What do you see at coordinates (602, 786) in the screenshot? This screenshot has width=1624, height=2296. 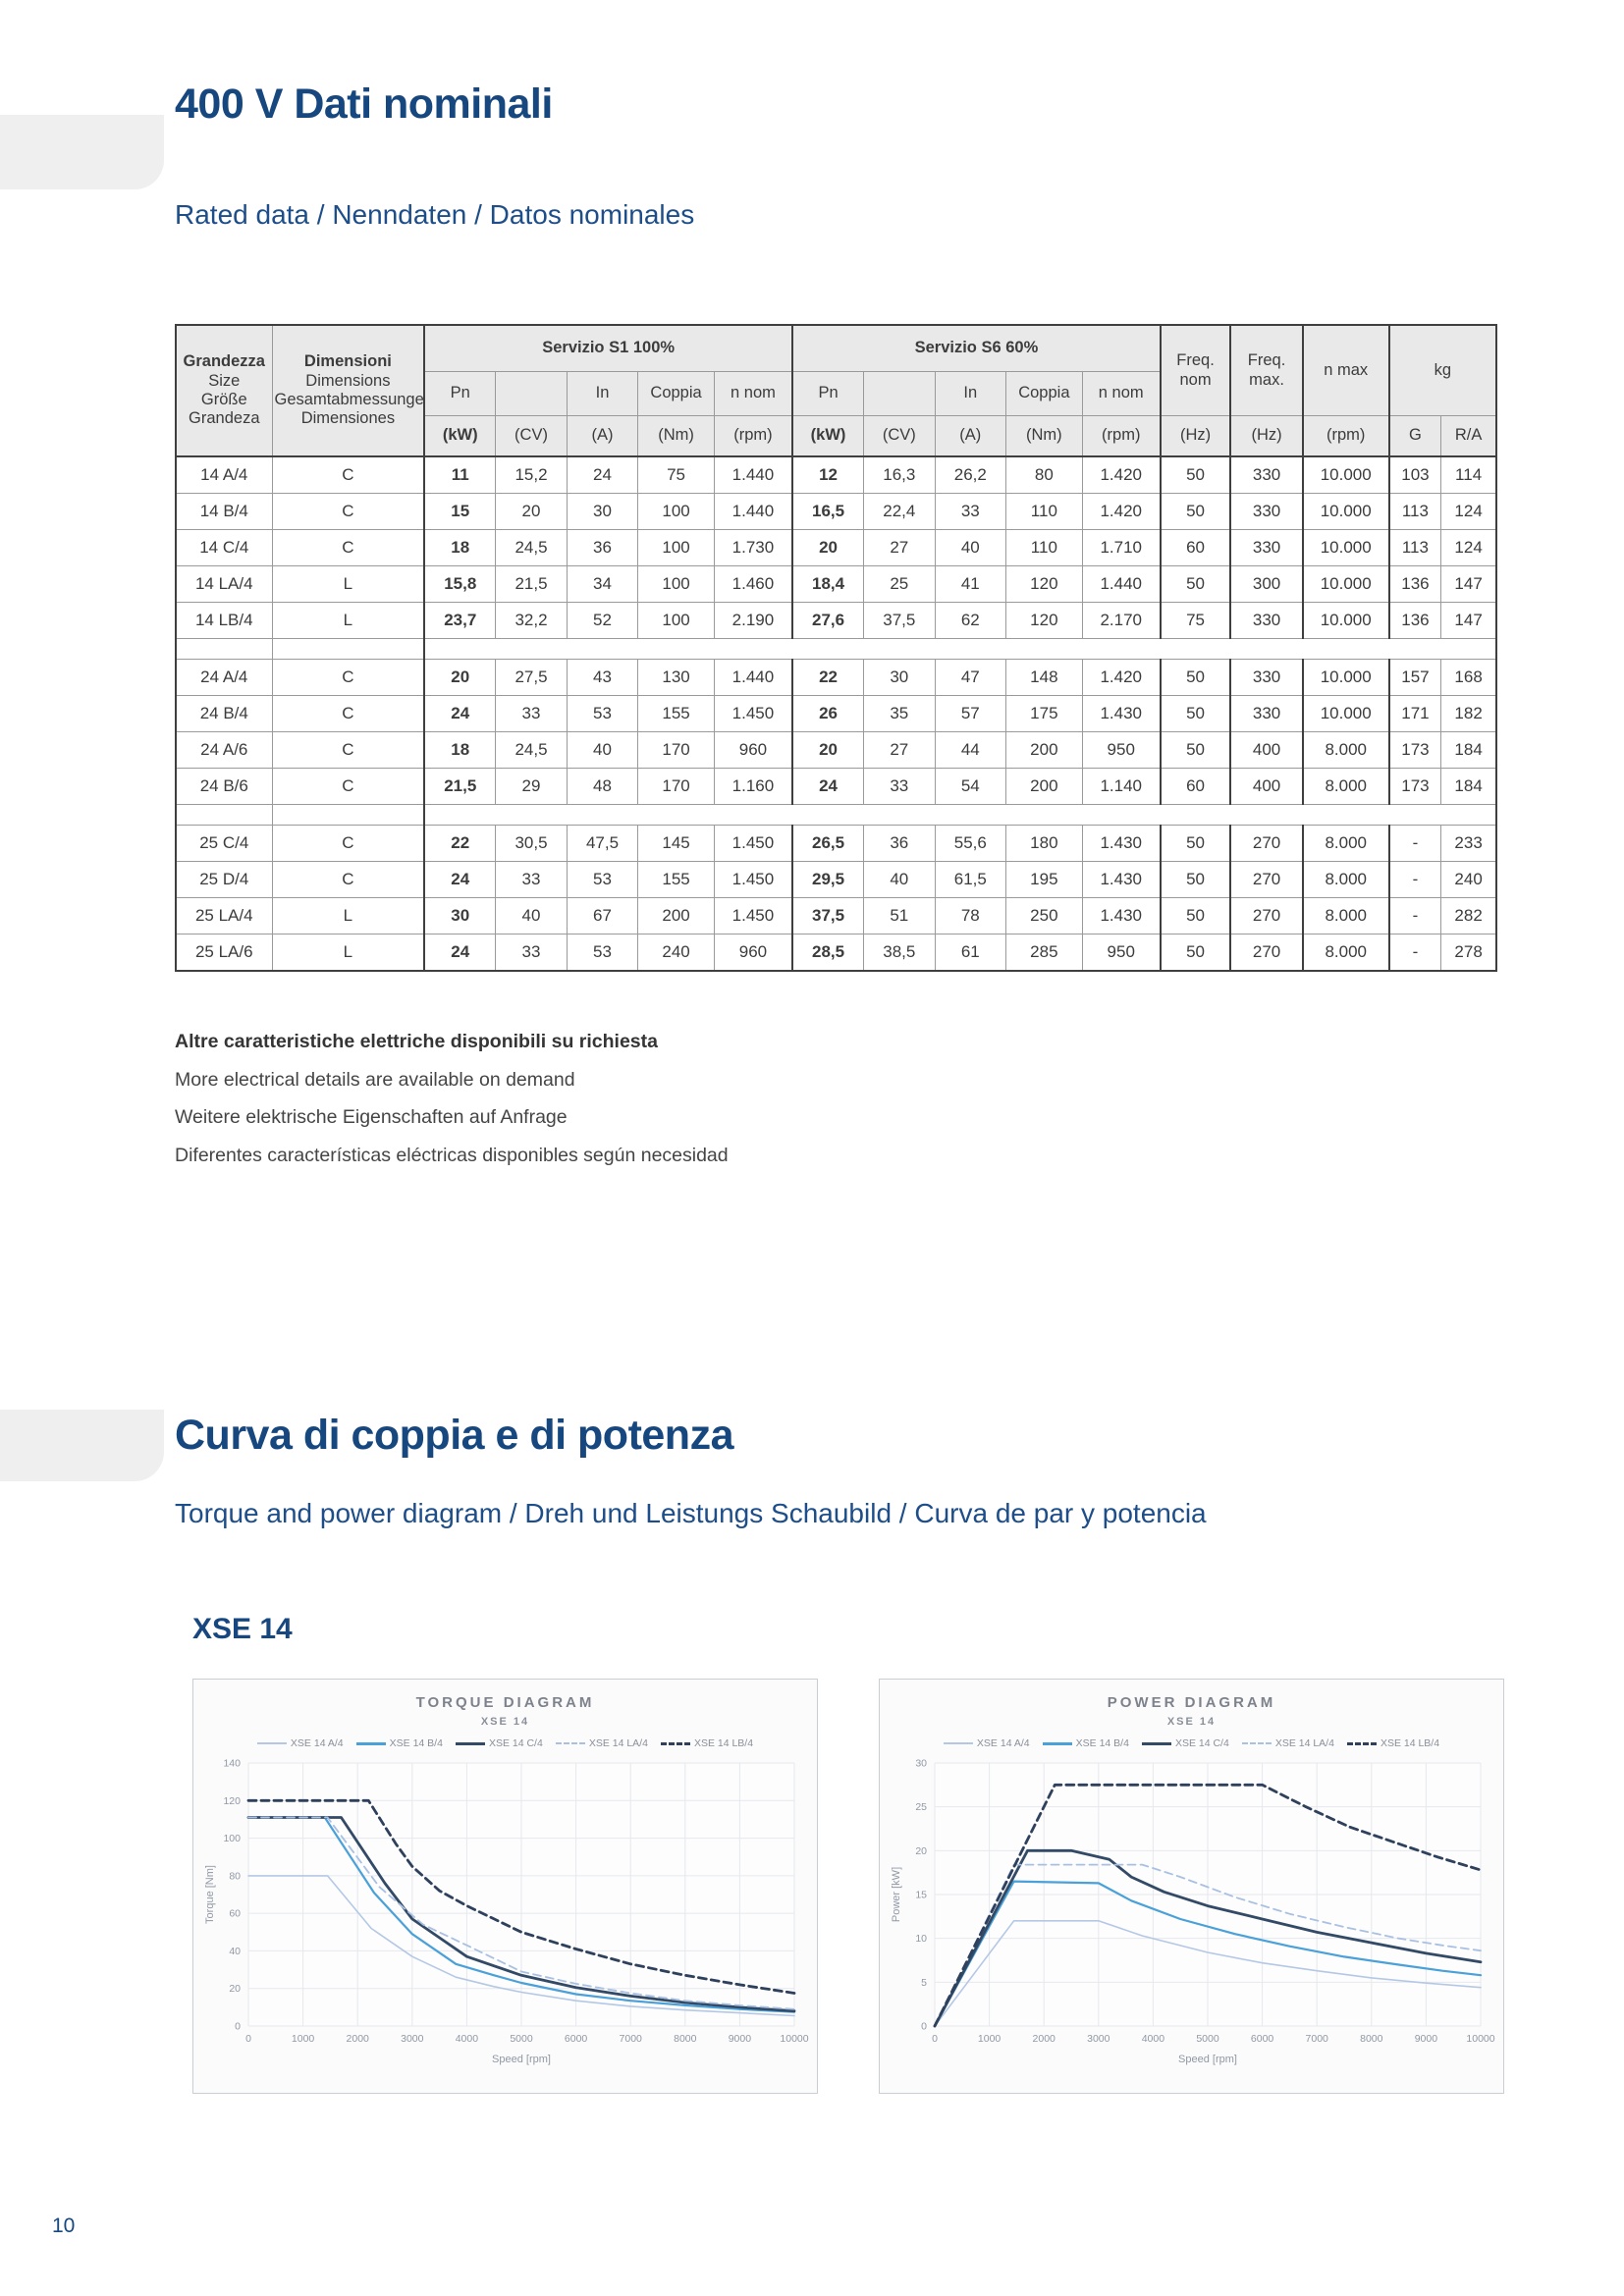 I see `table-cell: 48` at bounding box center [602, 786].